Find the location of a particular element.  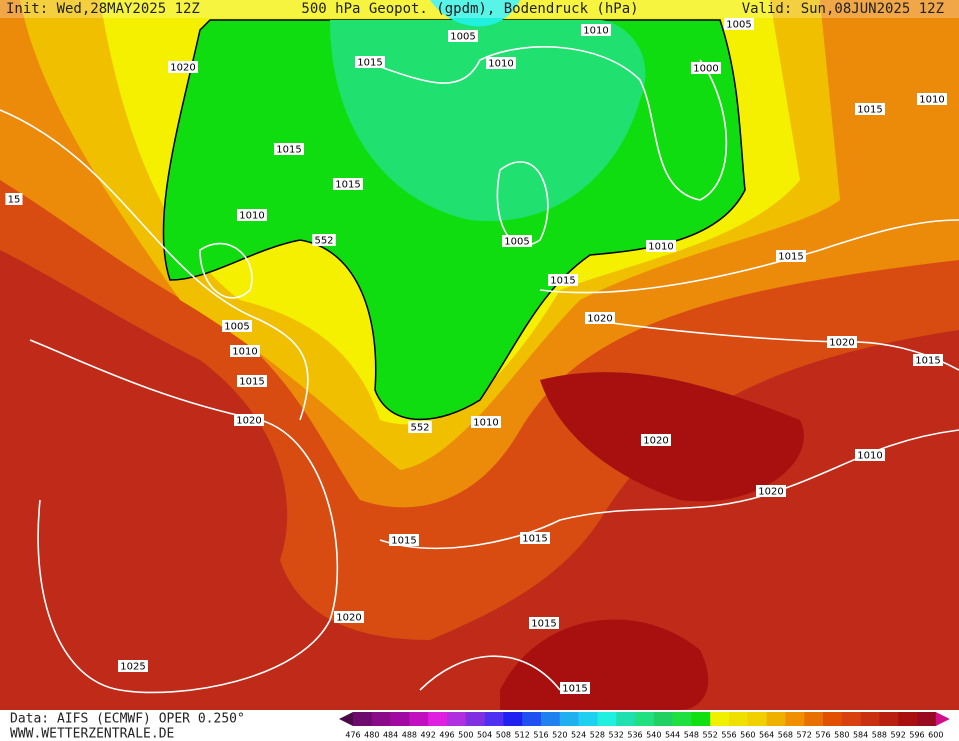

legend-arrow is located at coordinates (942, 719).